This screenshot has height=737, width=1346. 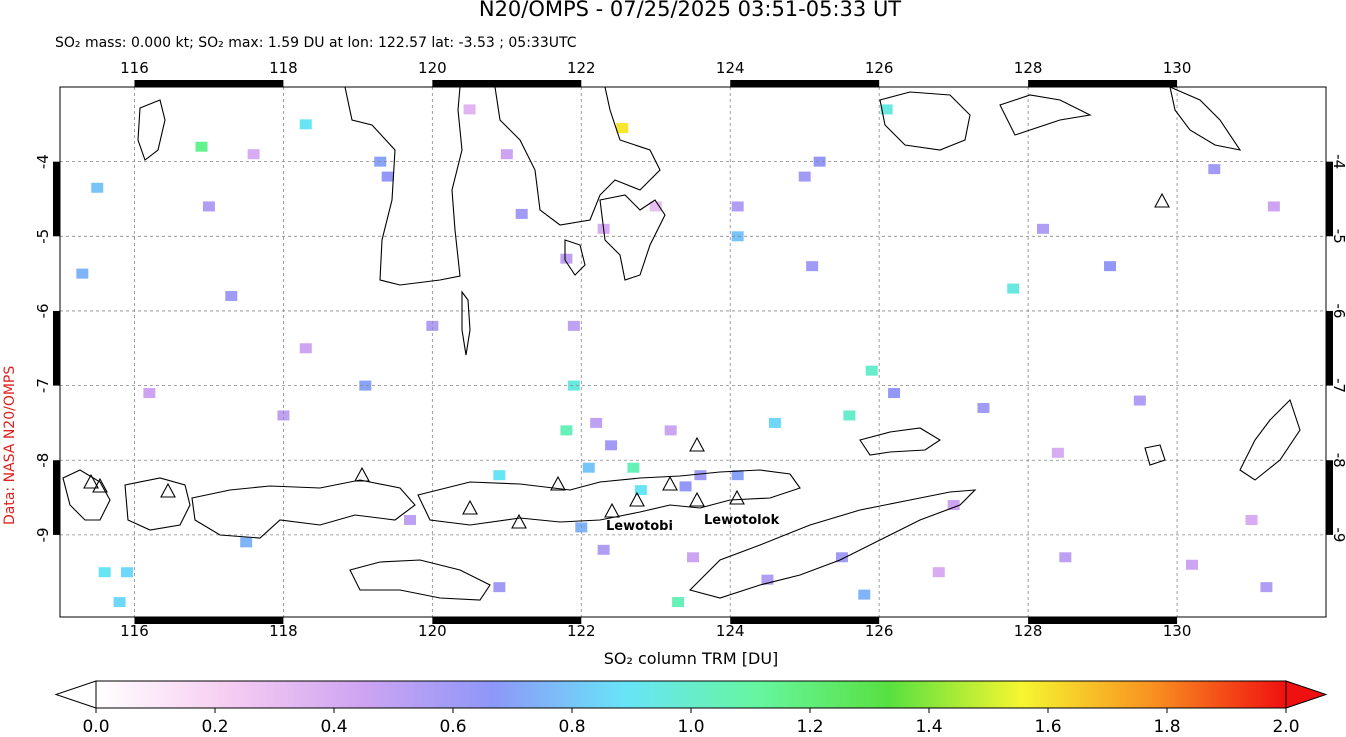 I want to click on x-tick-label: 116, so click(x=134, y=631).